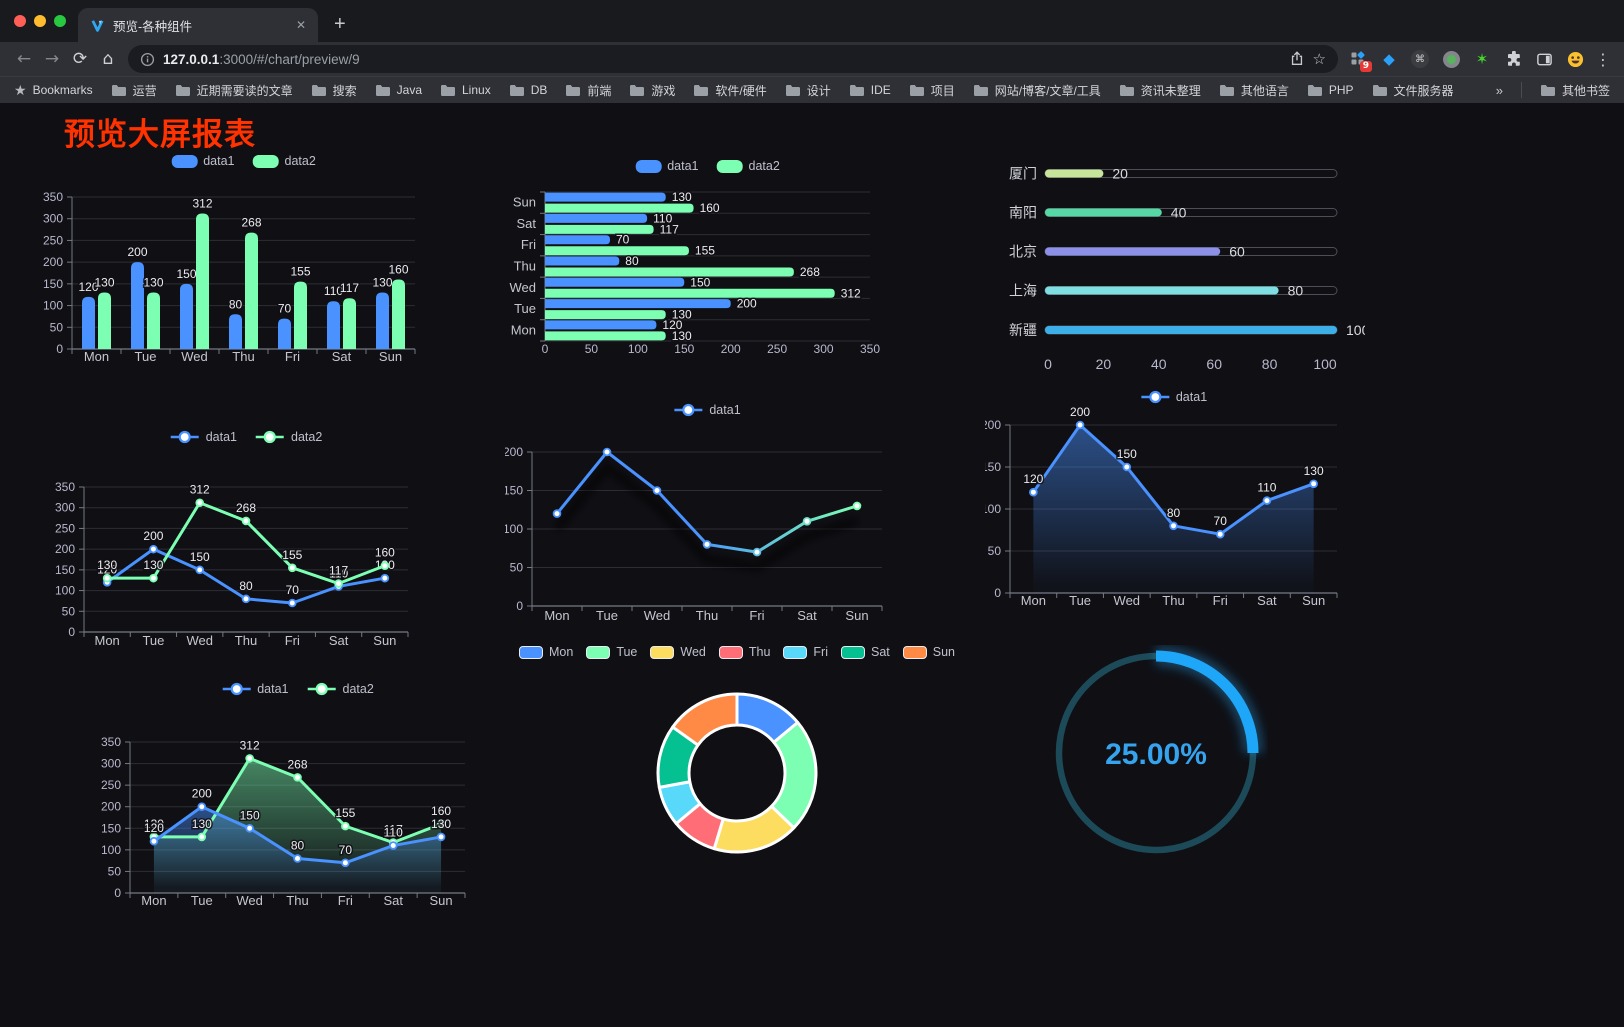  What do you see at coordinates (1513, 59) in the screenshot?
I see `extensions-puzzle-icon` at bounding box center [1513, 59].